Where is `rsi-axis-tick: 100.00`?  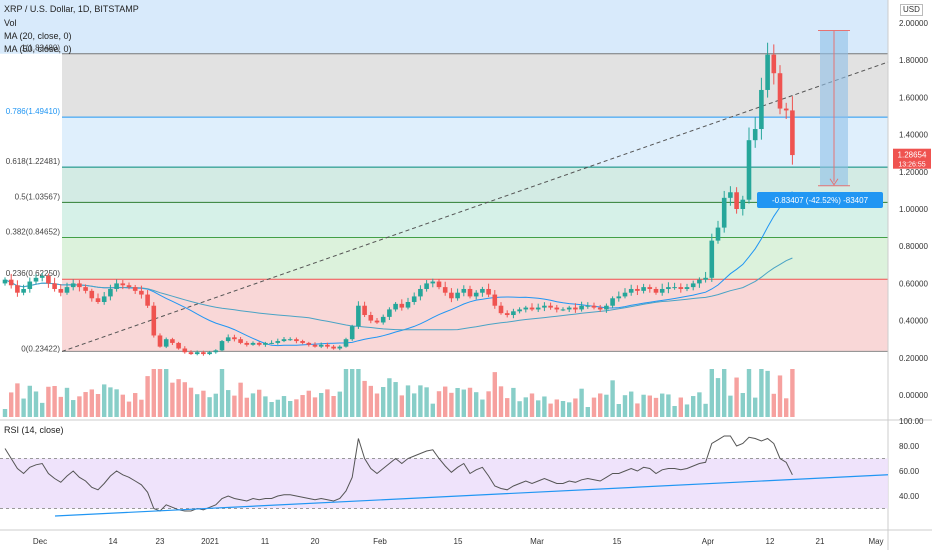
rsi-axis-tick: 100.00 is located at coordinates (911, 421).